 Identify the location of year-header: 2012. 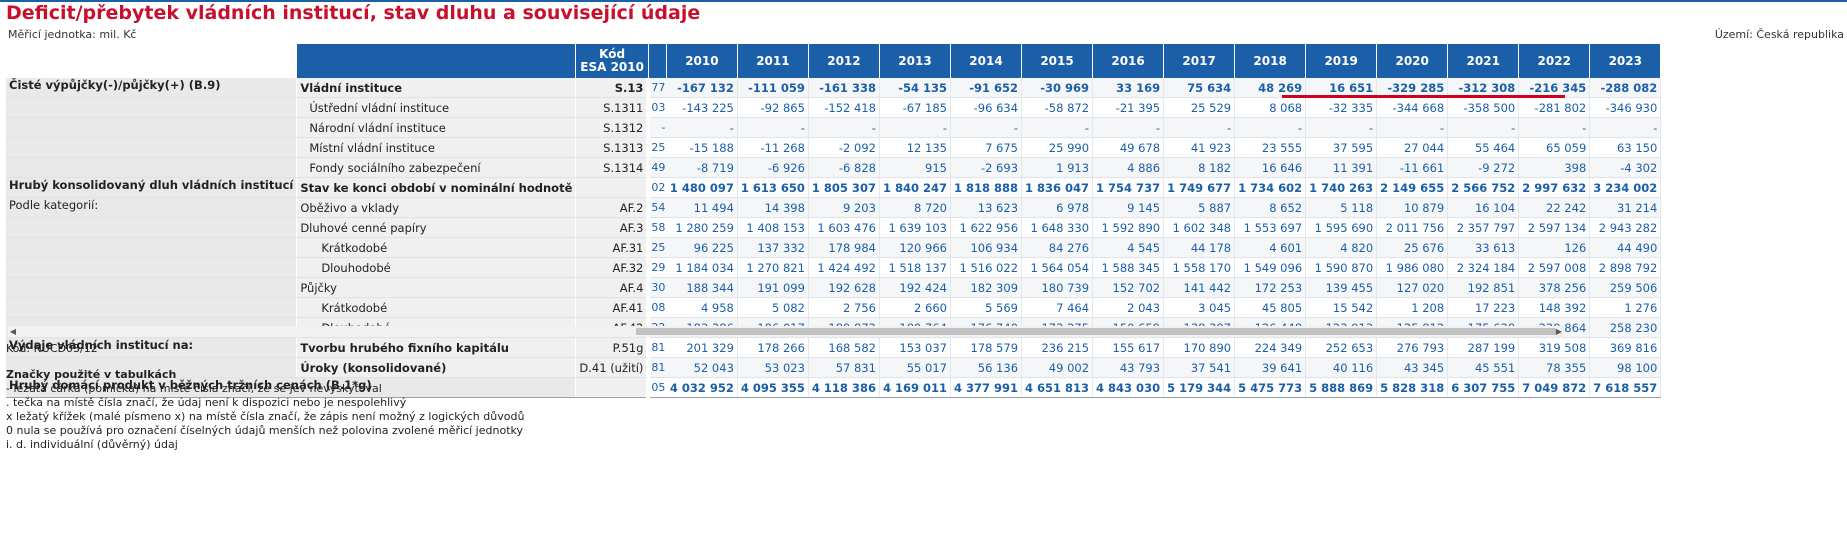
(844, 61).